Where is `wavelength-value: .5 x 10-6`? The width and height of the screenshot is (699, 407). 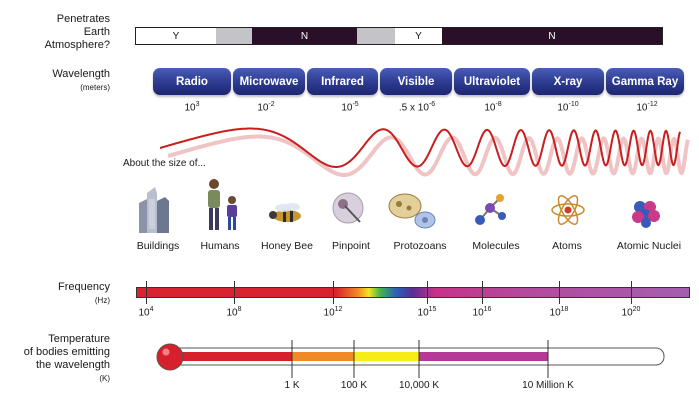 wavelength-value: .5 x 10-6 is located at coordinates (417, 107).